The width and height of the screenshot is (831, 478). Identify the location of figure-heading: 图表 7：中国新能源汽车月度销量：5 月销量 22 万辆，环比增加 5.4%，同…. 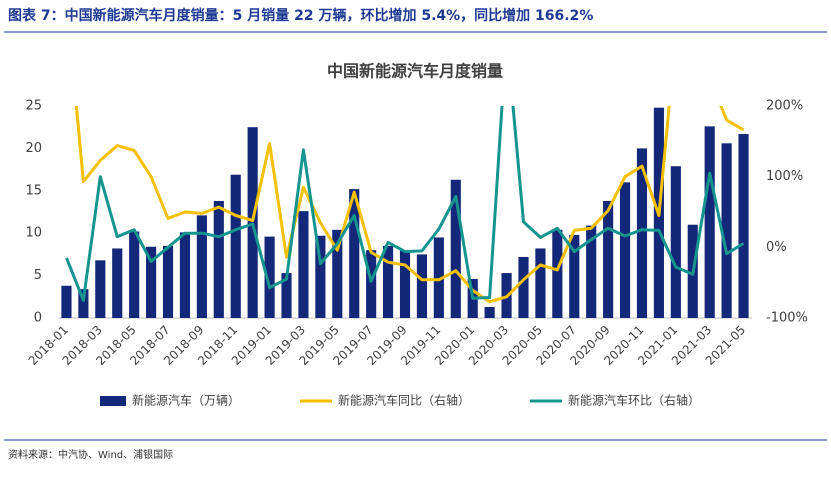
(300, 15).